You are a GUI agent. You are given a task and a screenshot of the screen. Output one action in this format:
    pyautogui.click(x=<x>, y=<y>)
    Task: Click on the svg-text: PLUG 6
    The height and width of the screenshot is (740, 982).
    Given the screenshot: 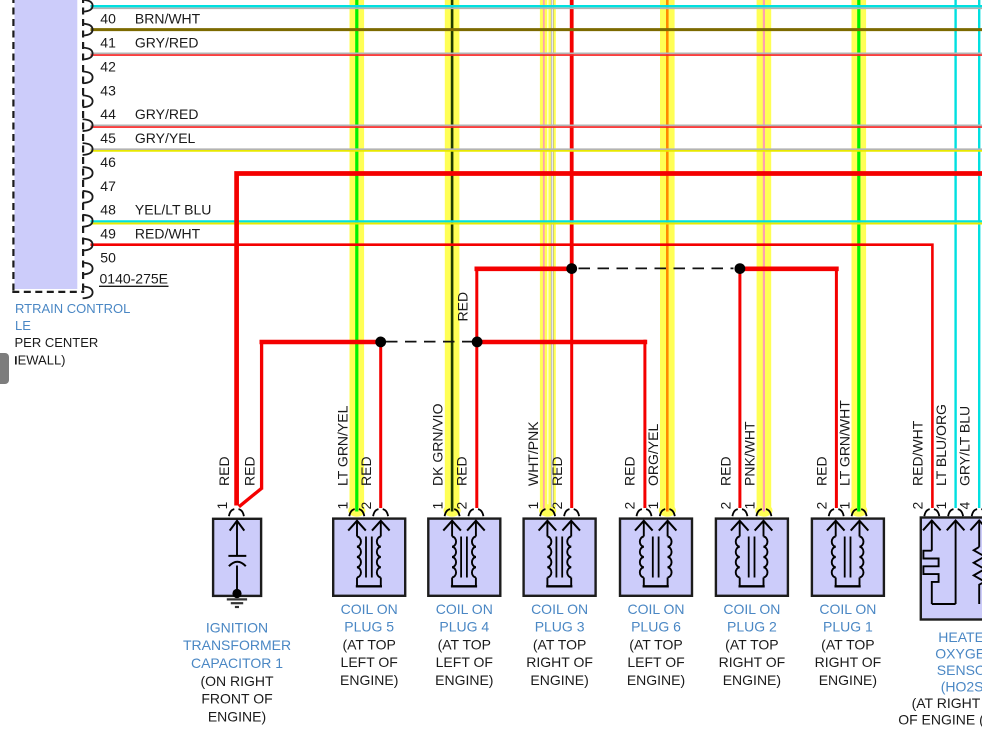 What is the action you would take?
    pyautogui.click(x=656, y=627)
    